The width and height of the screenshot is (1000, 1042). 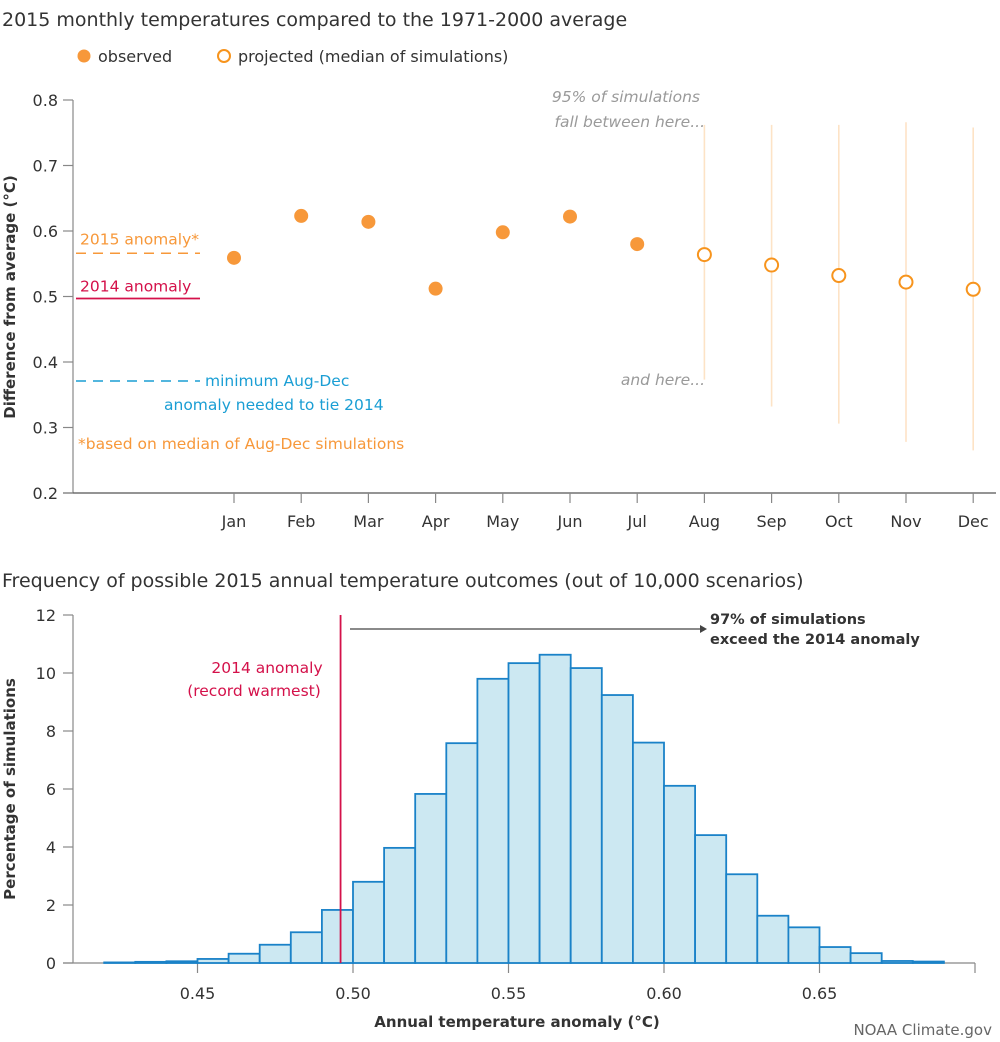 I want to click on observed-point-mar, so click(x=368, y=221).